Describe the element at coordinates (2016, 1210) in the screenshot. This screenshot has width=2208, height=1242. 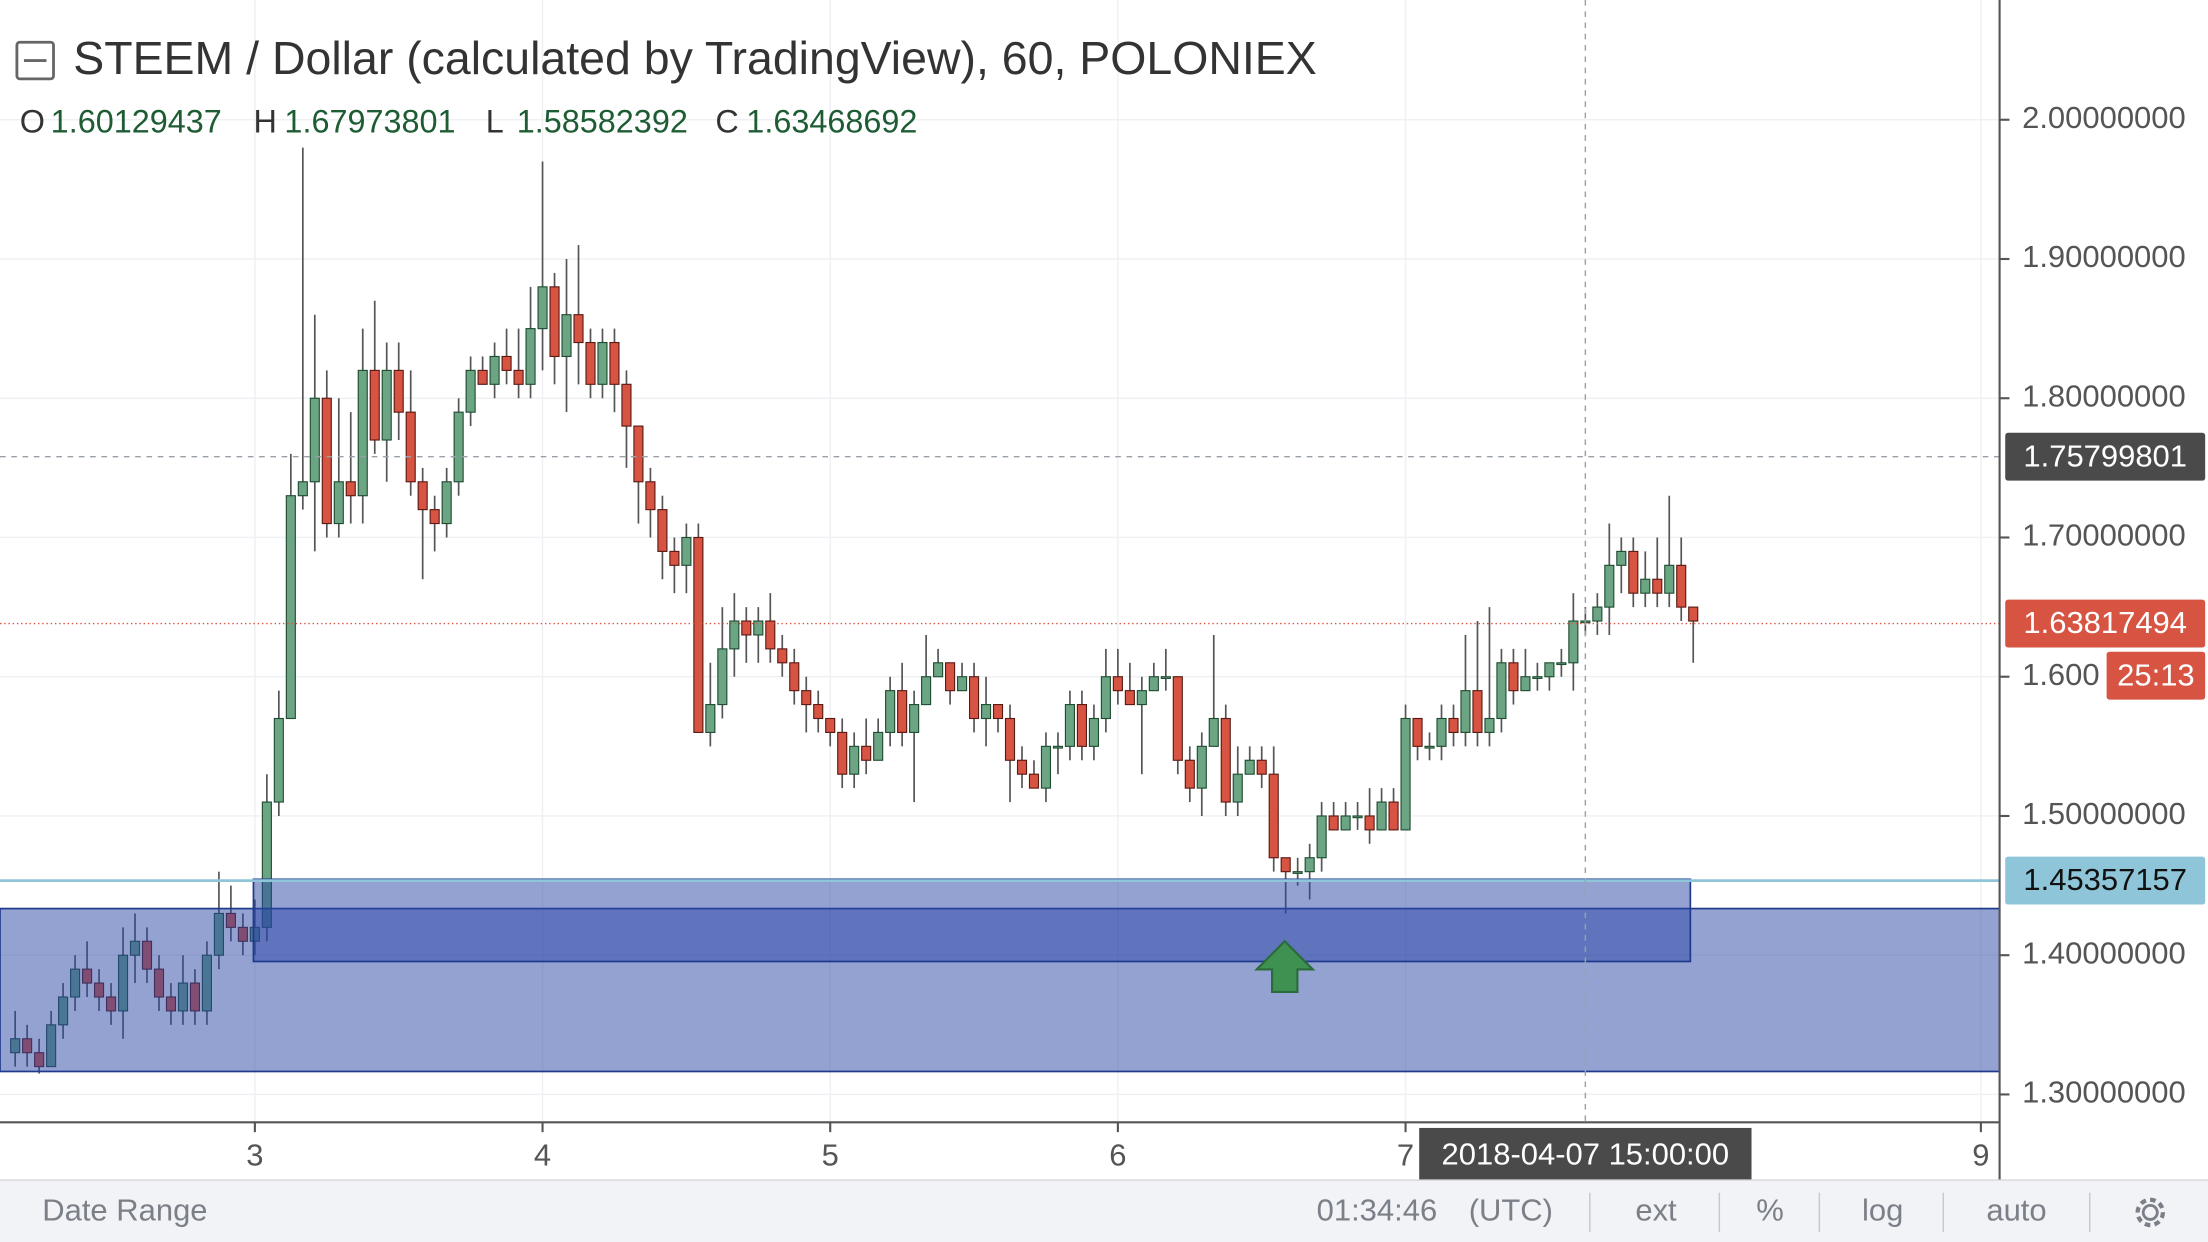
I see `auto-button: auto` at that location.